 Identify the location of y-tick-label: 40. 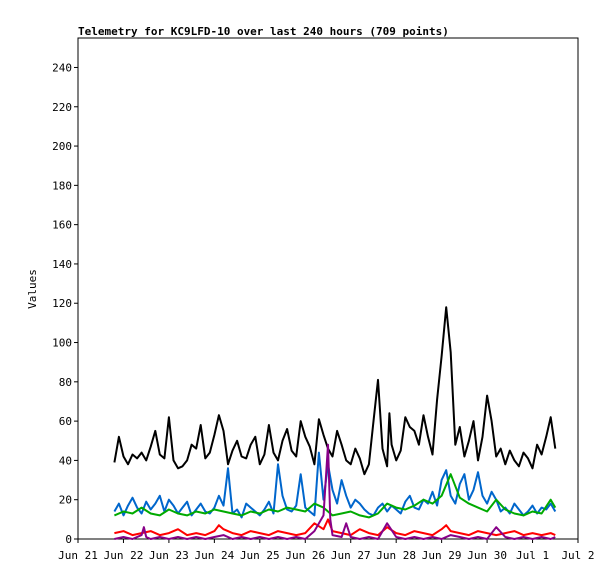
(65, 460).